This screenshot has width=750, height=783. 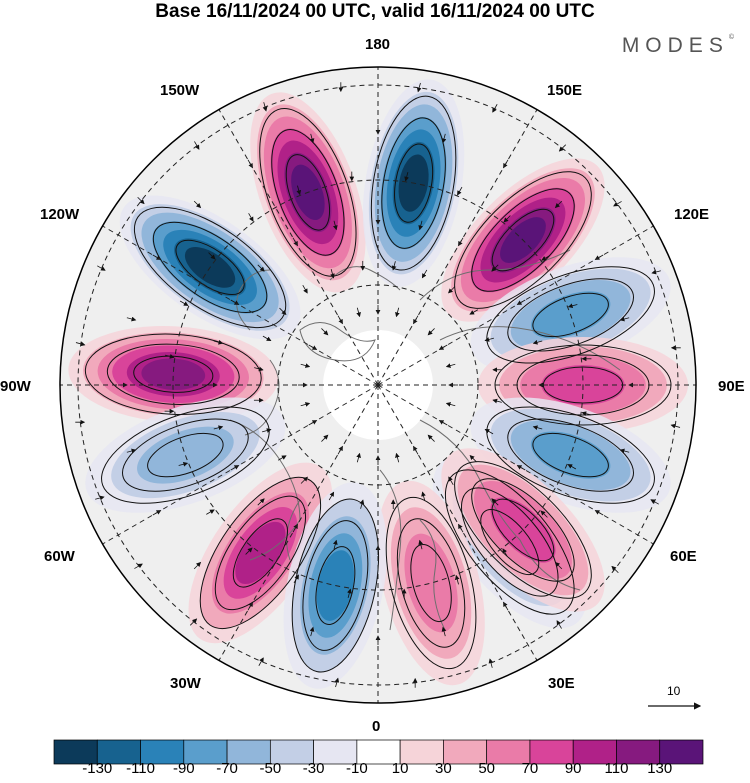 What do you see at coordinates (313, 768) in the screenshot?
I see `colorbar-tick-label: -30` at bounding box center [313, 768].